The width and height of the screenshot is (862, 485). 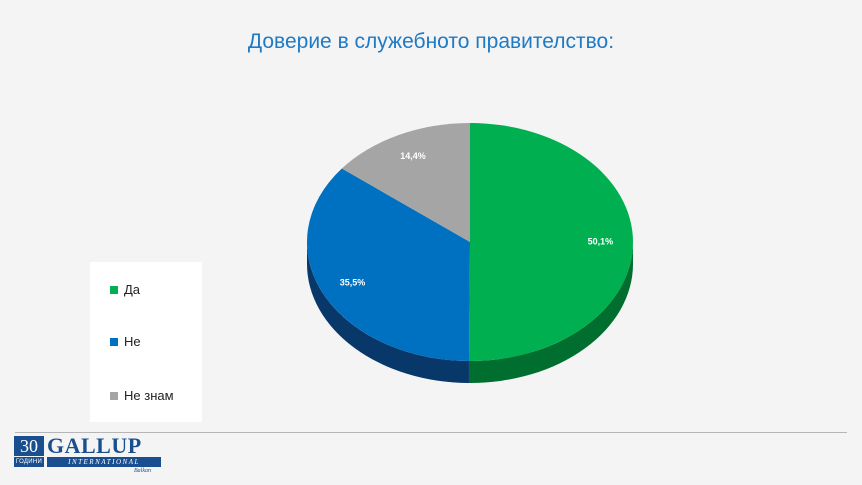 I want to click on legend-item-yes: Да, so click(x=125, y=289).